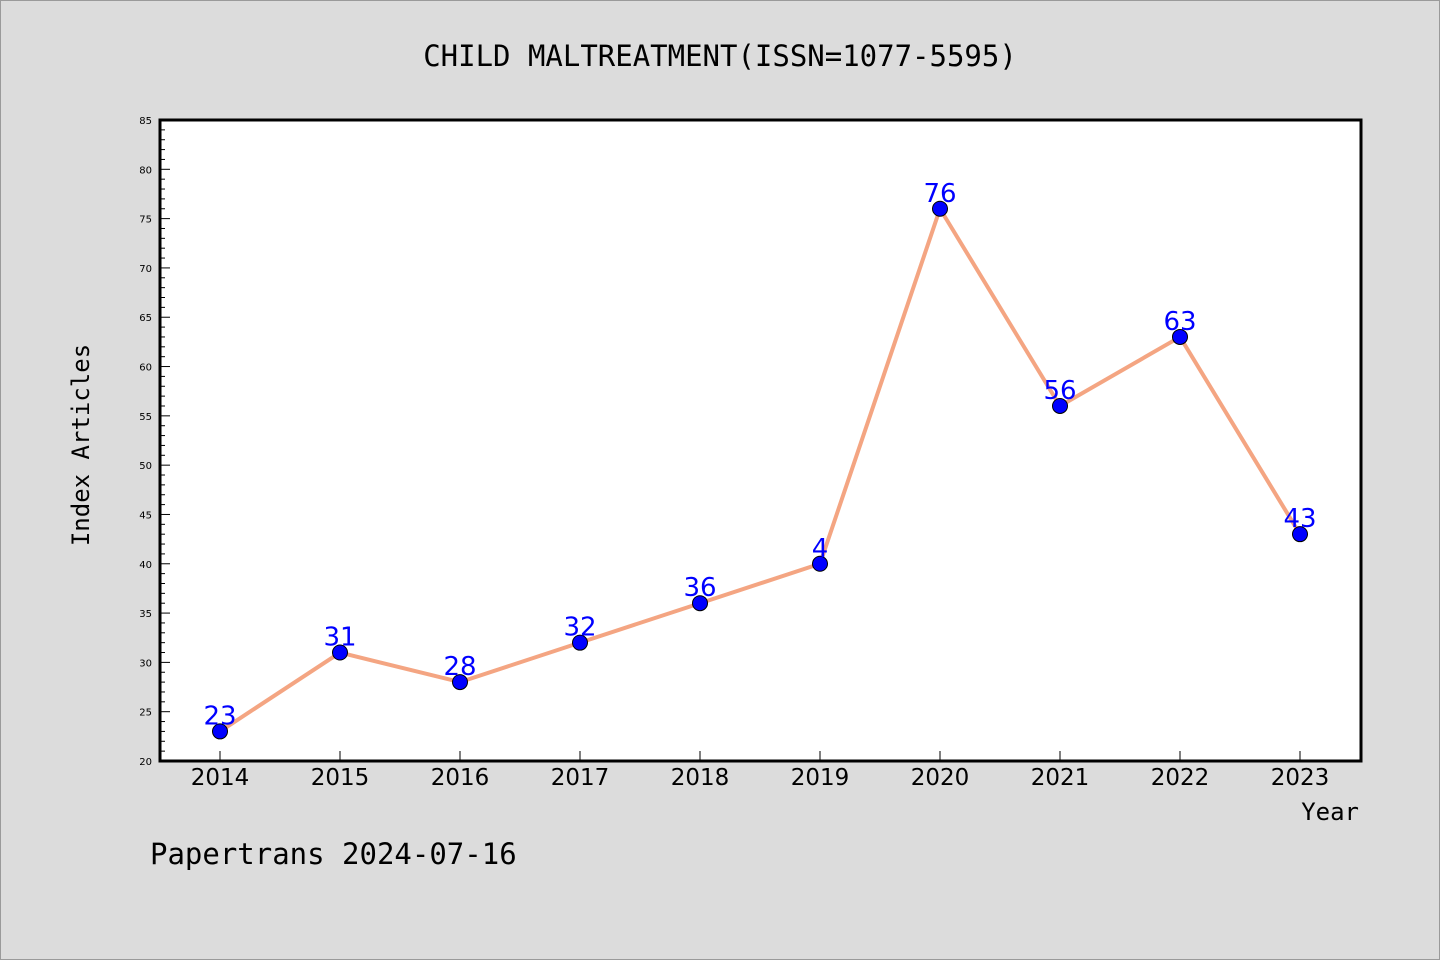 This screenshot has height=960, width=1440. Describe the element at coordinates (720, 56) in the screenshot. I see `chart-title: CHILD MALTREATMENT(ISSN=1077-5595)` at that location.